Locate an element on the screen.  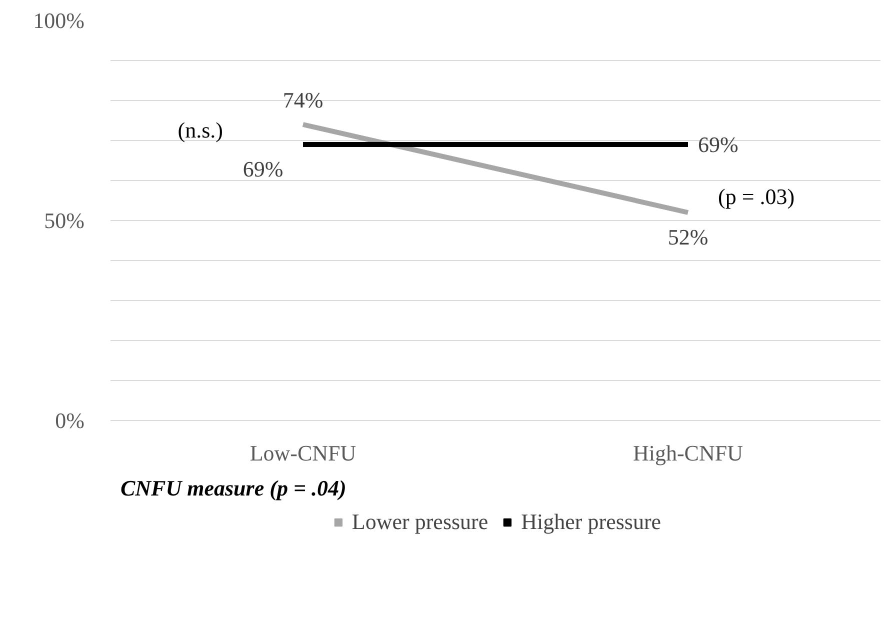
annotation: (n.s.) is located at coordinates (201, 130).